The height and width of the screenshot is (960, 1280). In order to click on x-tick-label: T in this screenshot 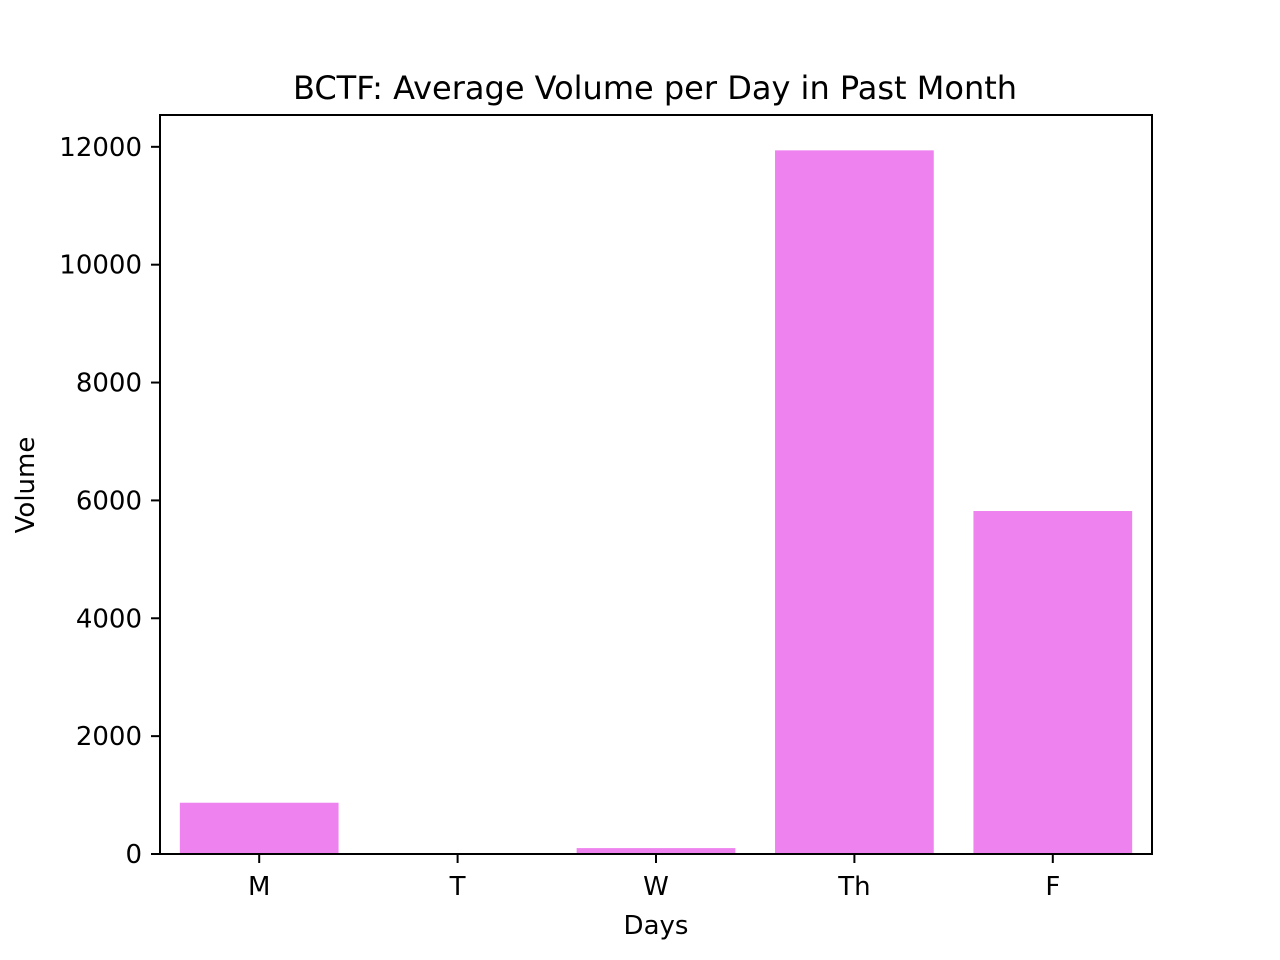, I will do `click(457, 887)`.